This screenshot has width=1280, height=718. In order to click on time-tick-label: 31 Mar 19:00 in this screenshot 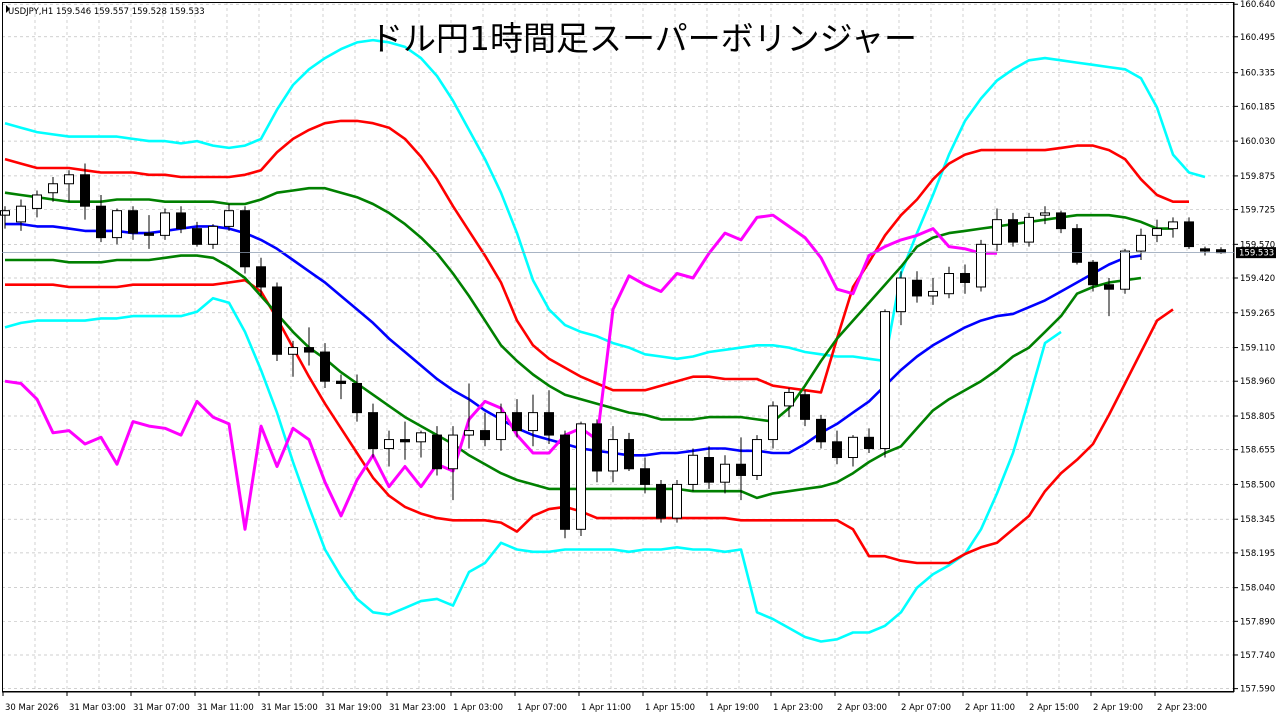, I will do `click(353, 708)`.